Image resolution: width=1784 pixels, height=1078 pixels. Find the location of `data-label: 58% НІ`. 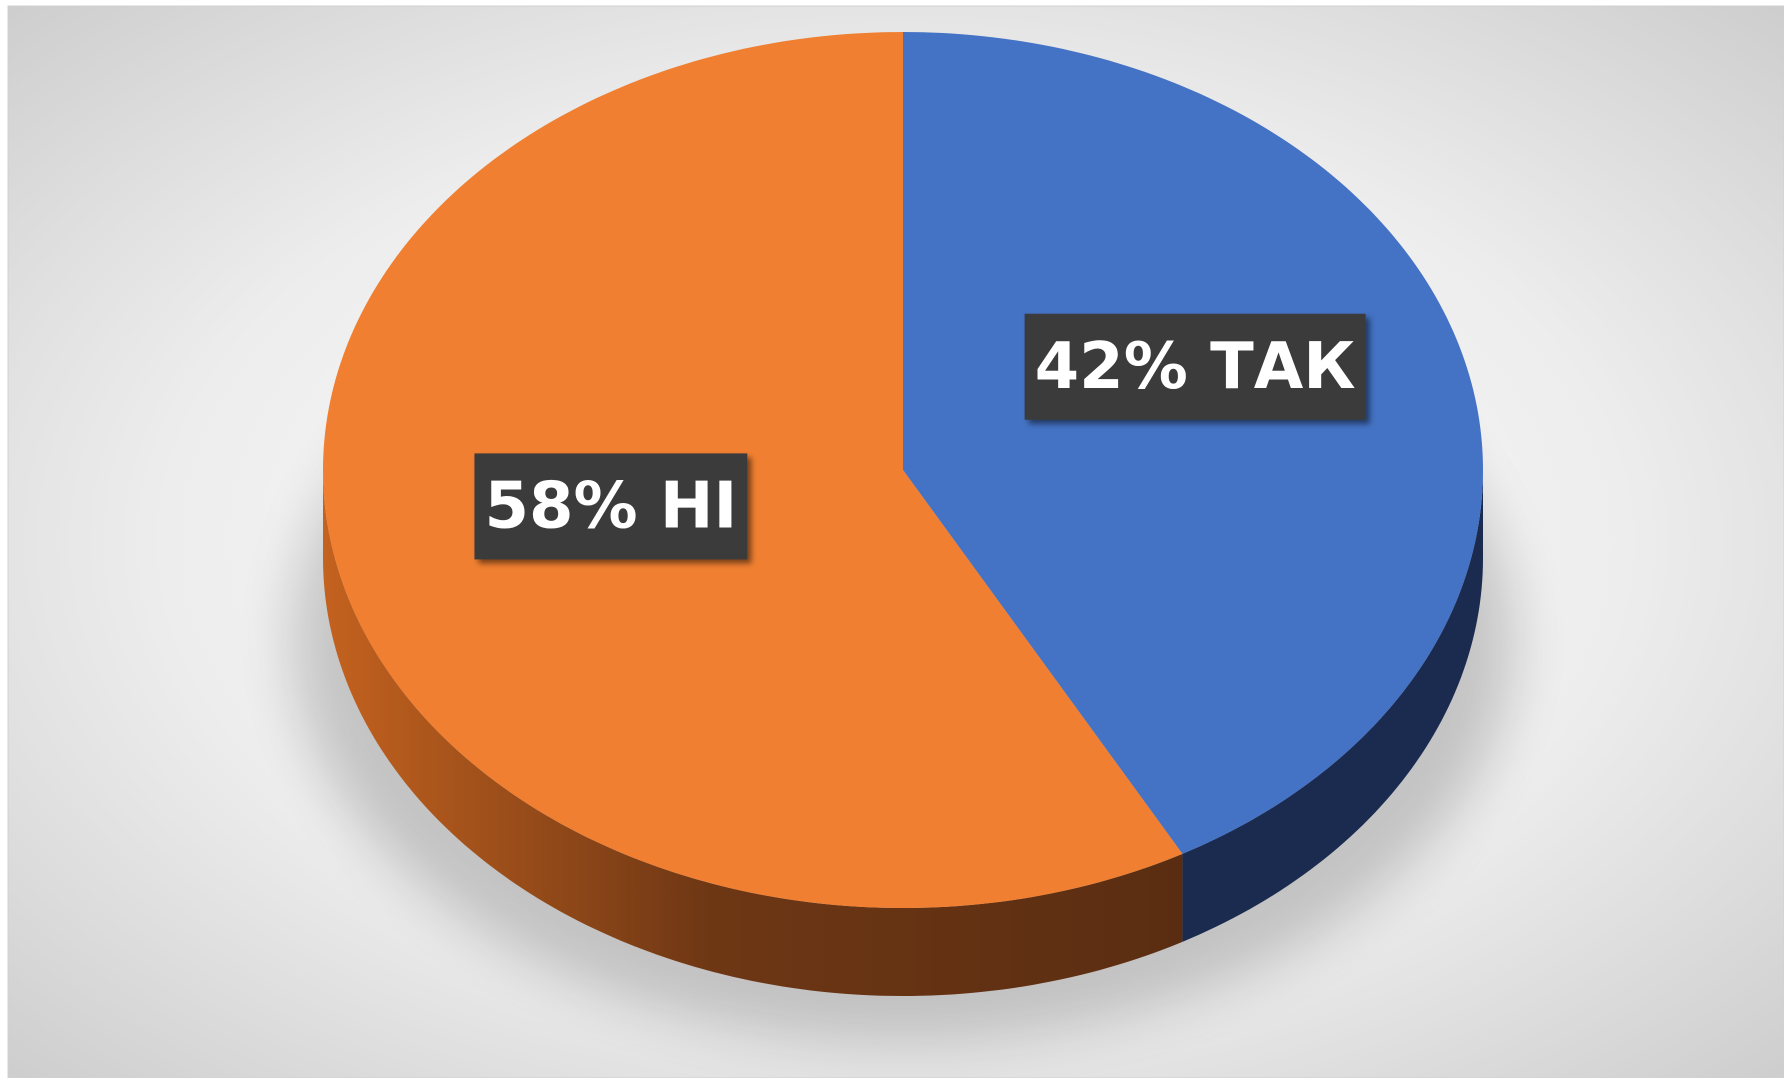

data-label: 58% НІ is located at coordinates (611, 506).